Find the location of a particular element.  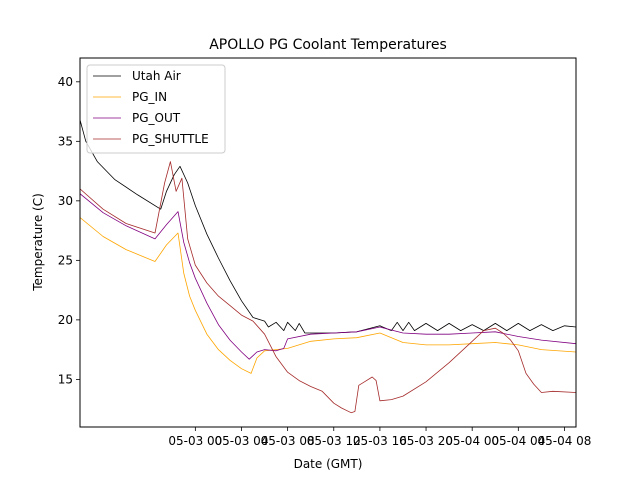

x-axis-label: Date (GMT) is located at coordinates (328, 464).